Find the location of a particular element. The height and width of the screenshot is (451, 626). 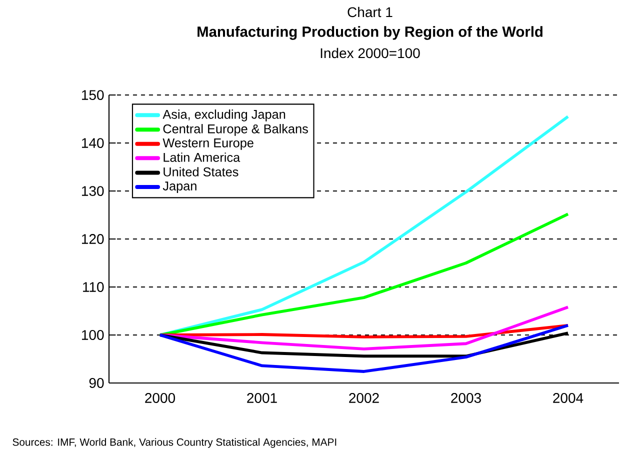

legend-label: Japan is located at coordinates (179, 187).